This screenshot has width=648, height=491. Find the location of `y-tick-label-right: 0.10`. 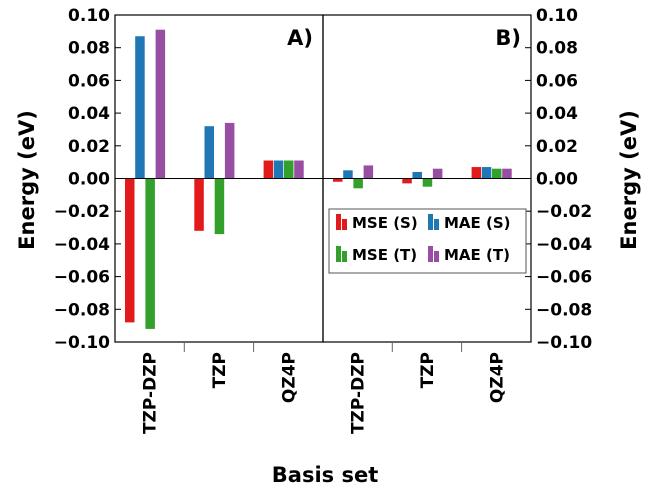

y-tick-label-right: 0.10 is located at coordinates (557, 16).